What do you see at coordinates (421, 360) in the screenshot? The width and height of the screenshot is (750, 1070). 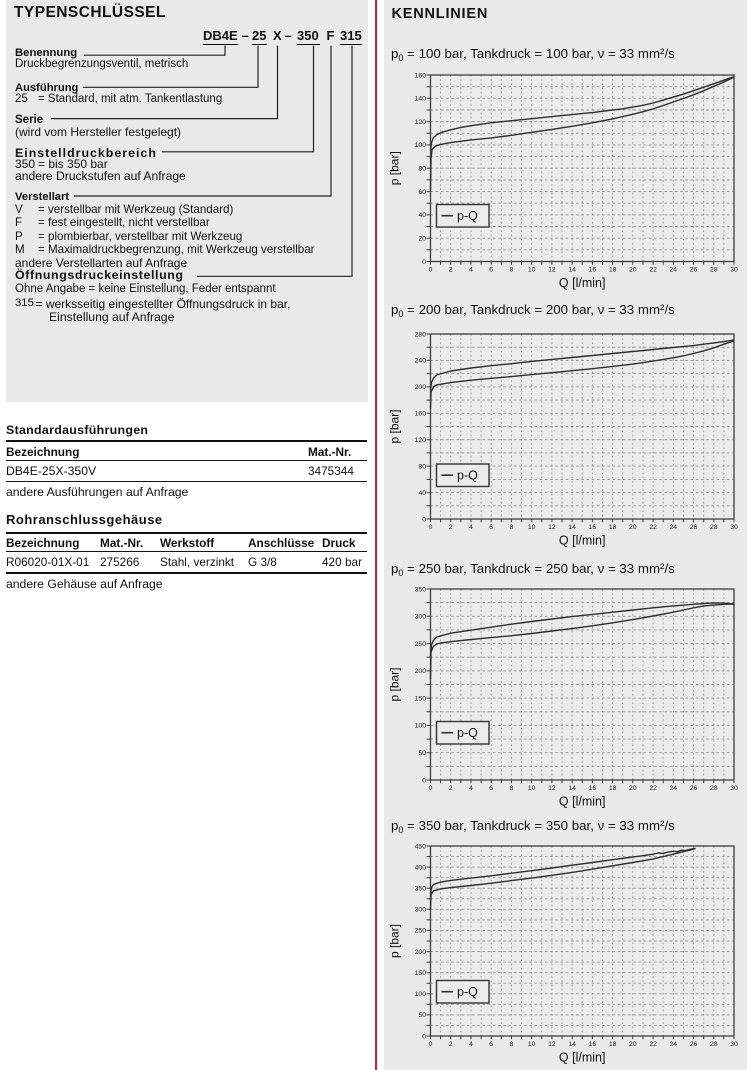 I see `svg-text: 240` at bounding box center [421, 360].